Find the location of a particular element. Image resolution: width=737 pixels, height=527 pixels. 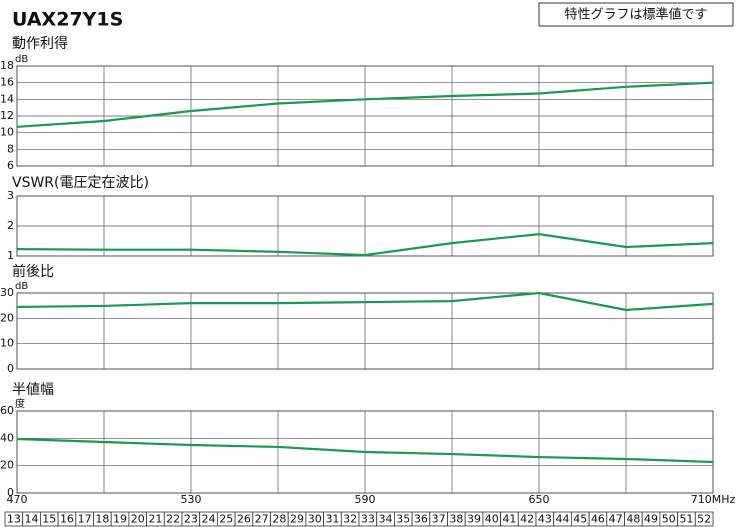

chart-title: 前後比 is located at coordinates (33, 271).